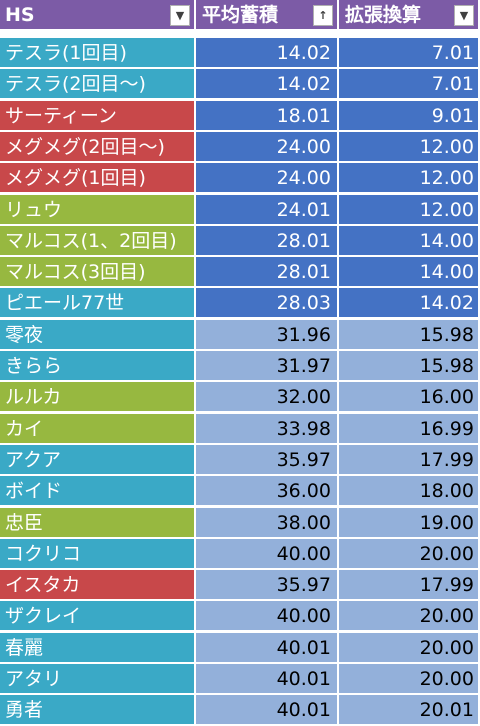  Describe the element at coordinates (266, 366) in the screenshot. I see `cell-average: 31.97` at that location.